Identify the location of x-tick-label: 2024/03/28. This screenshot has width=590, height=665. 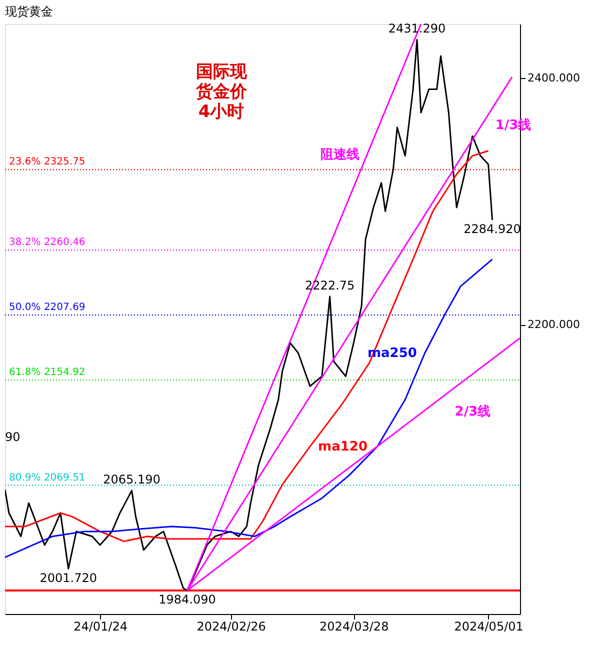
(354, 627).